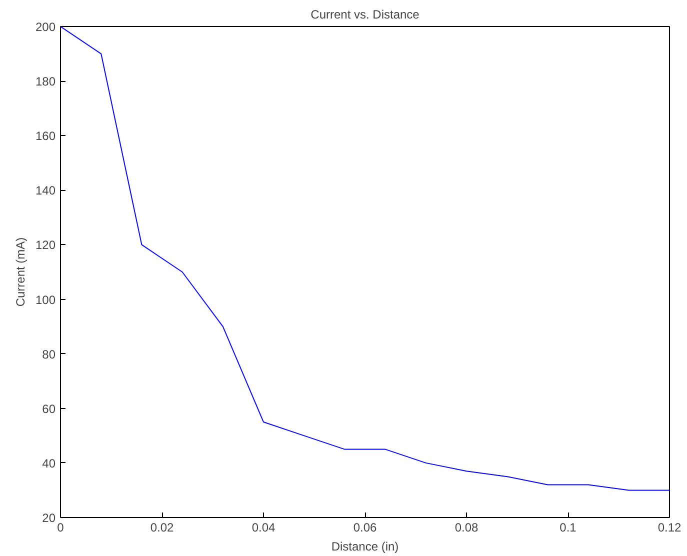  What do you see at coordinates (466, 527) in the screenshot?
I see `x-tick-label: 0.08` at bounding box center [466, 527].